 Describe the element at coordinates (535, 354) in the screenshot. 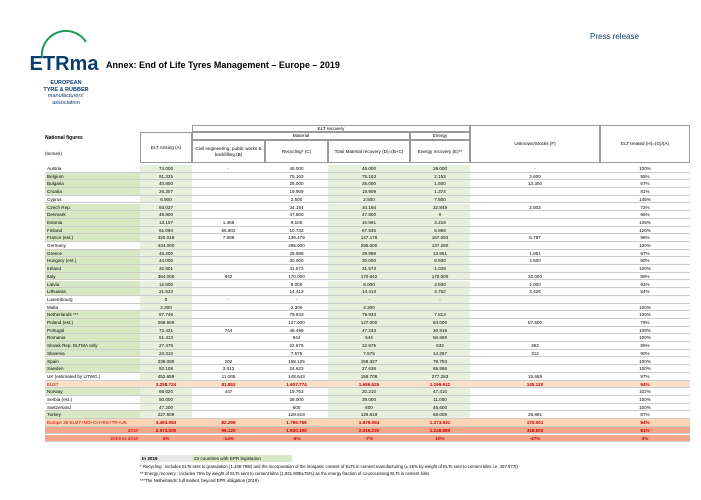

I see `cell: 312` at that location.